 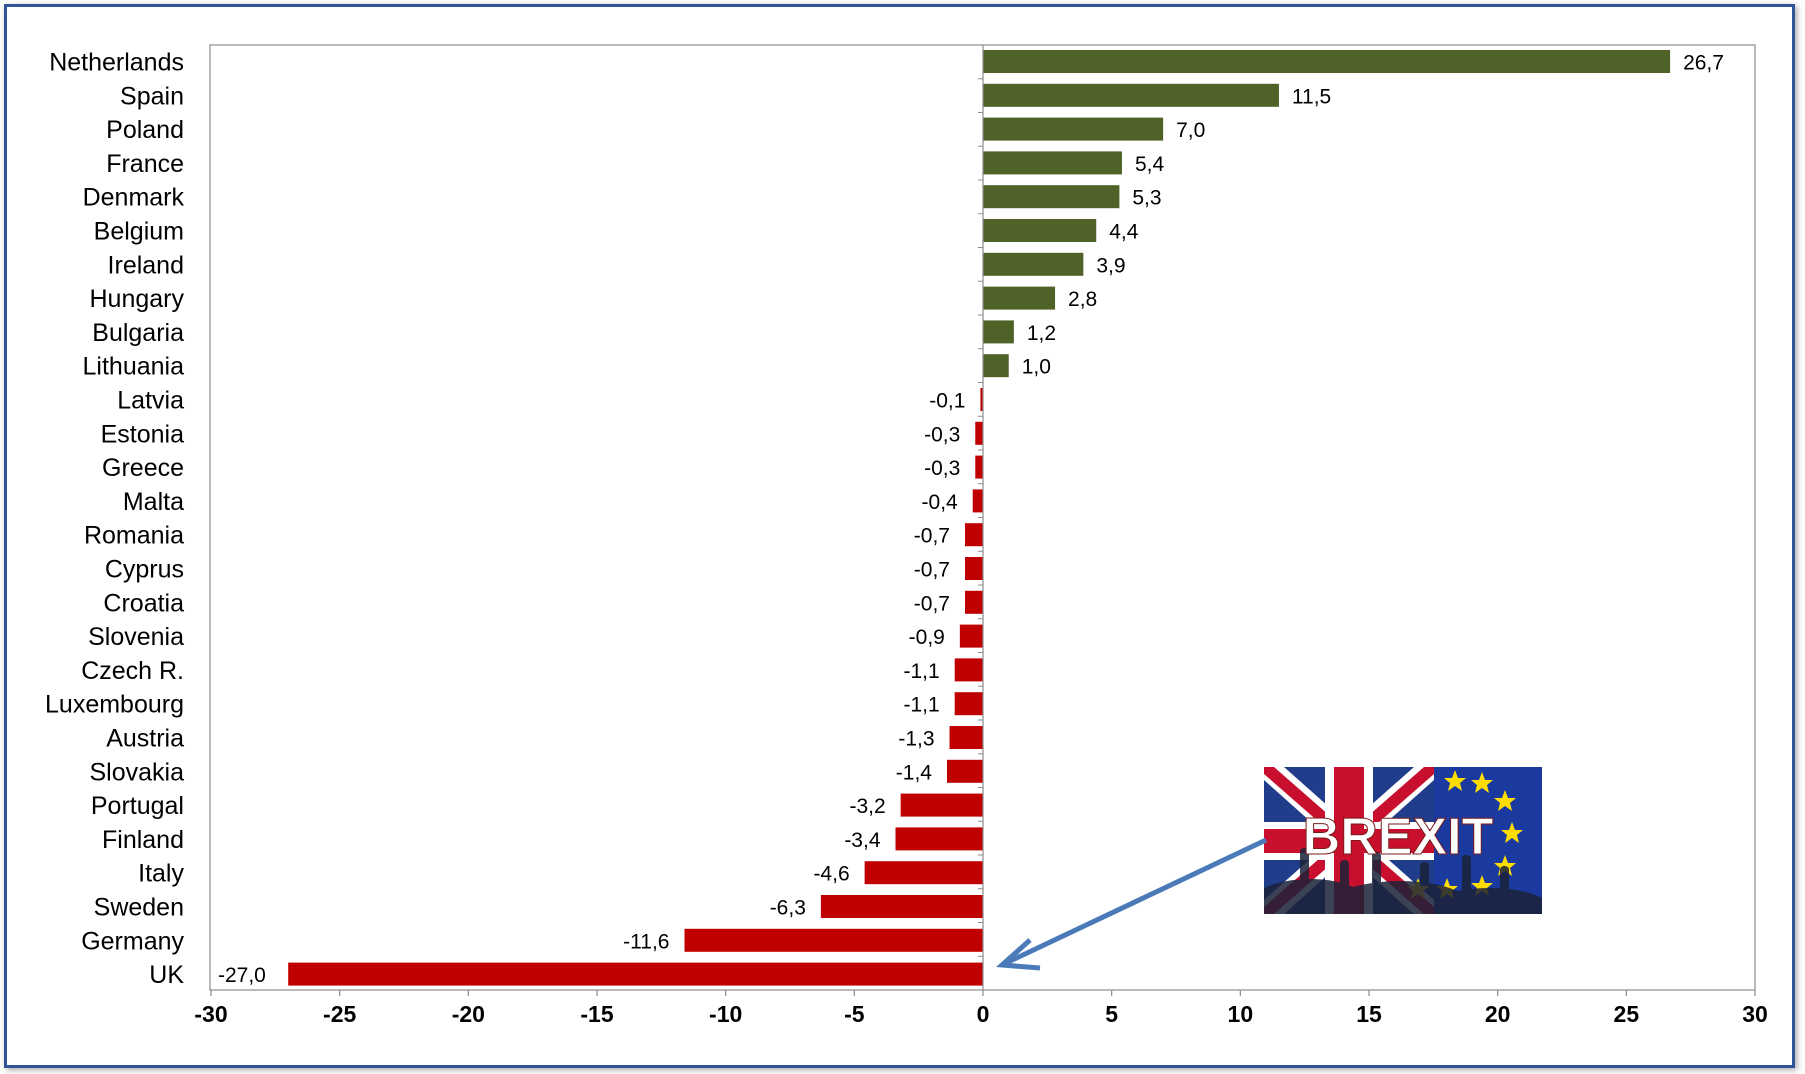 I want to click on category-label-hungary: Hungary, so click(x=137, y=299).